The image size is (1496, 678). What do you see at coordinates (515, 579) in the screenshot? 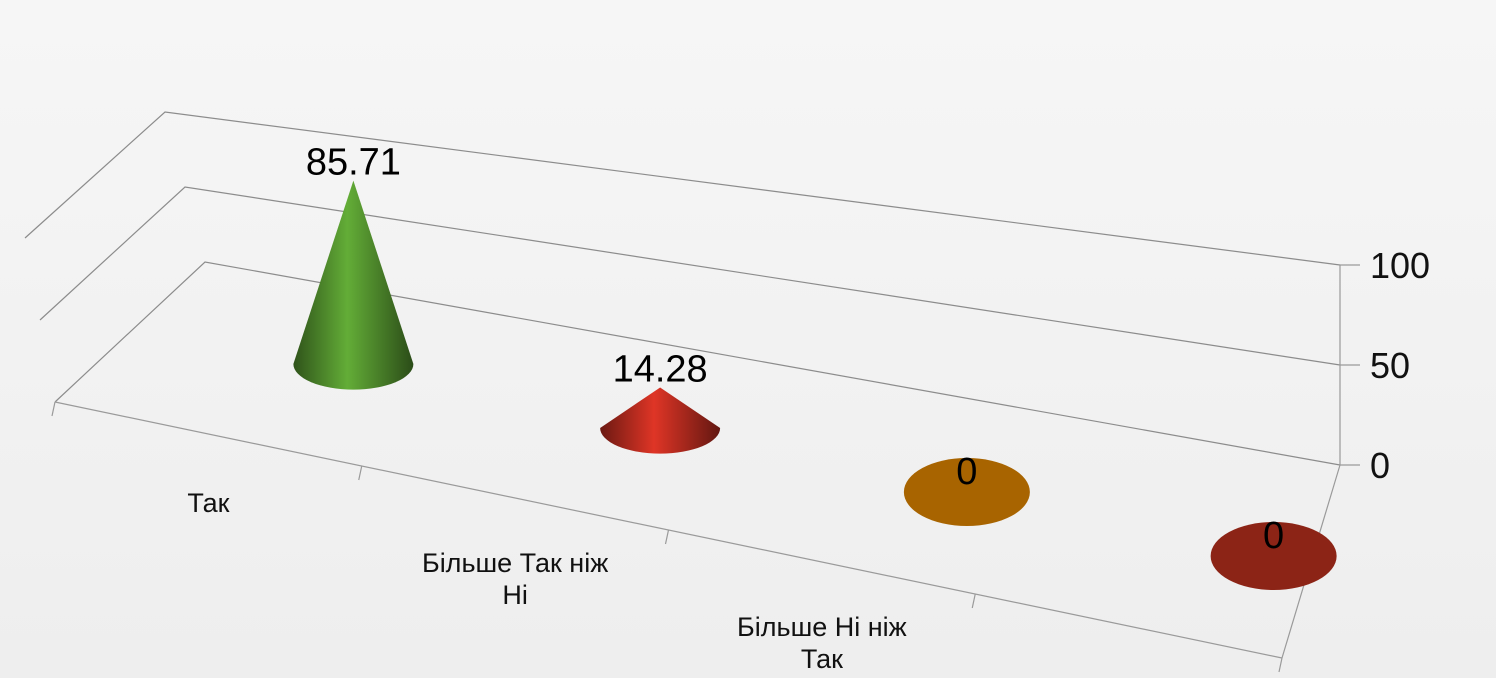
I see `category-label: Більше Так ніж Ні` at bounding box center [515, 579].